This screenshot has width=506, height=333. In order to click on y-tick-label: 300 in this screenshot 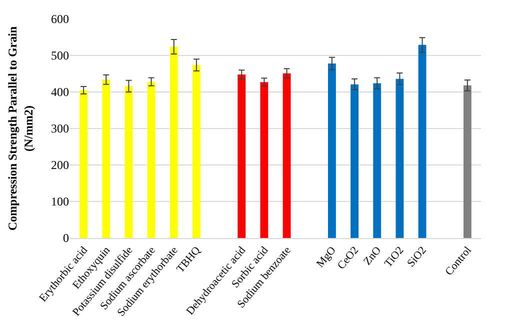, I will do `click(60, 129)`.